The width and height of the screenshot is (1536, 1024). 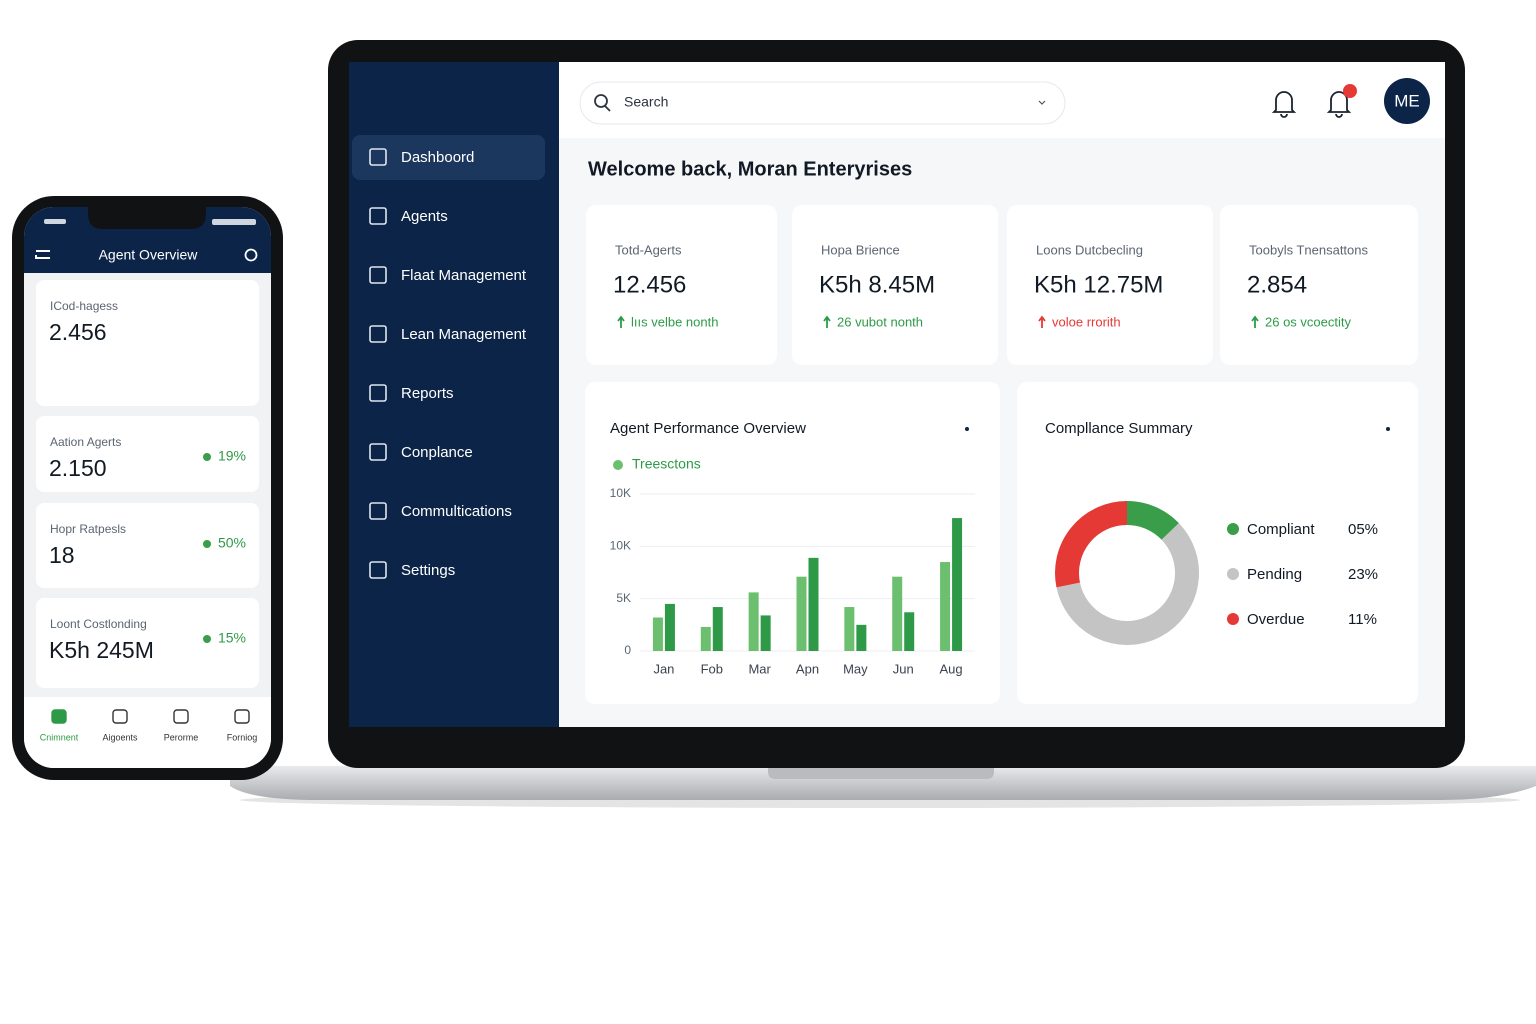 What do you see at coordinates (78, 332) in the screenshot?
I see `phone-card-value: 2.456` at bounding box center [78, 332].